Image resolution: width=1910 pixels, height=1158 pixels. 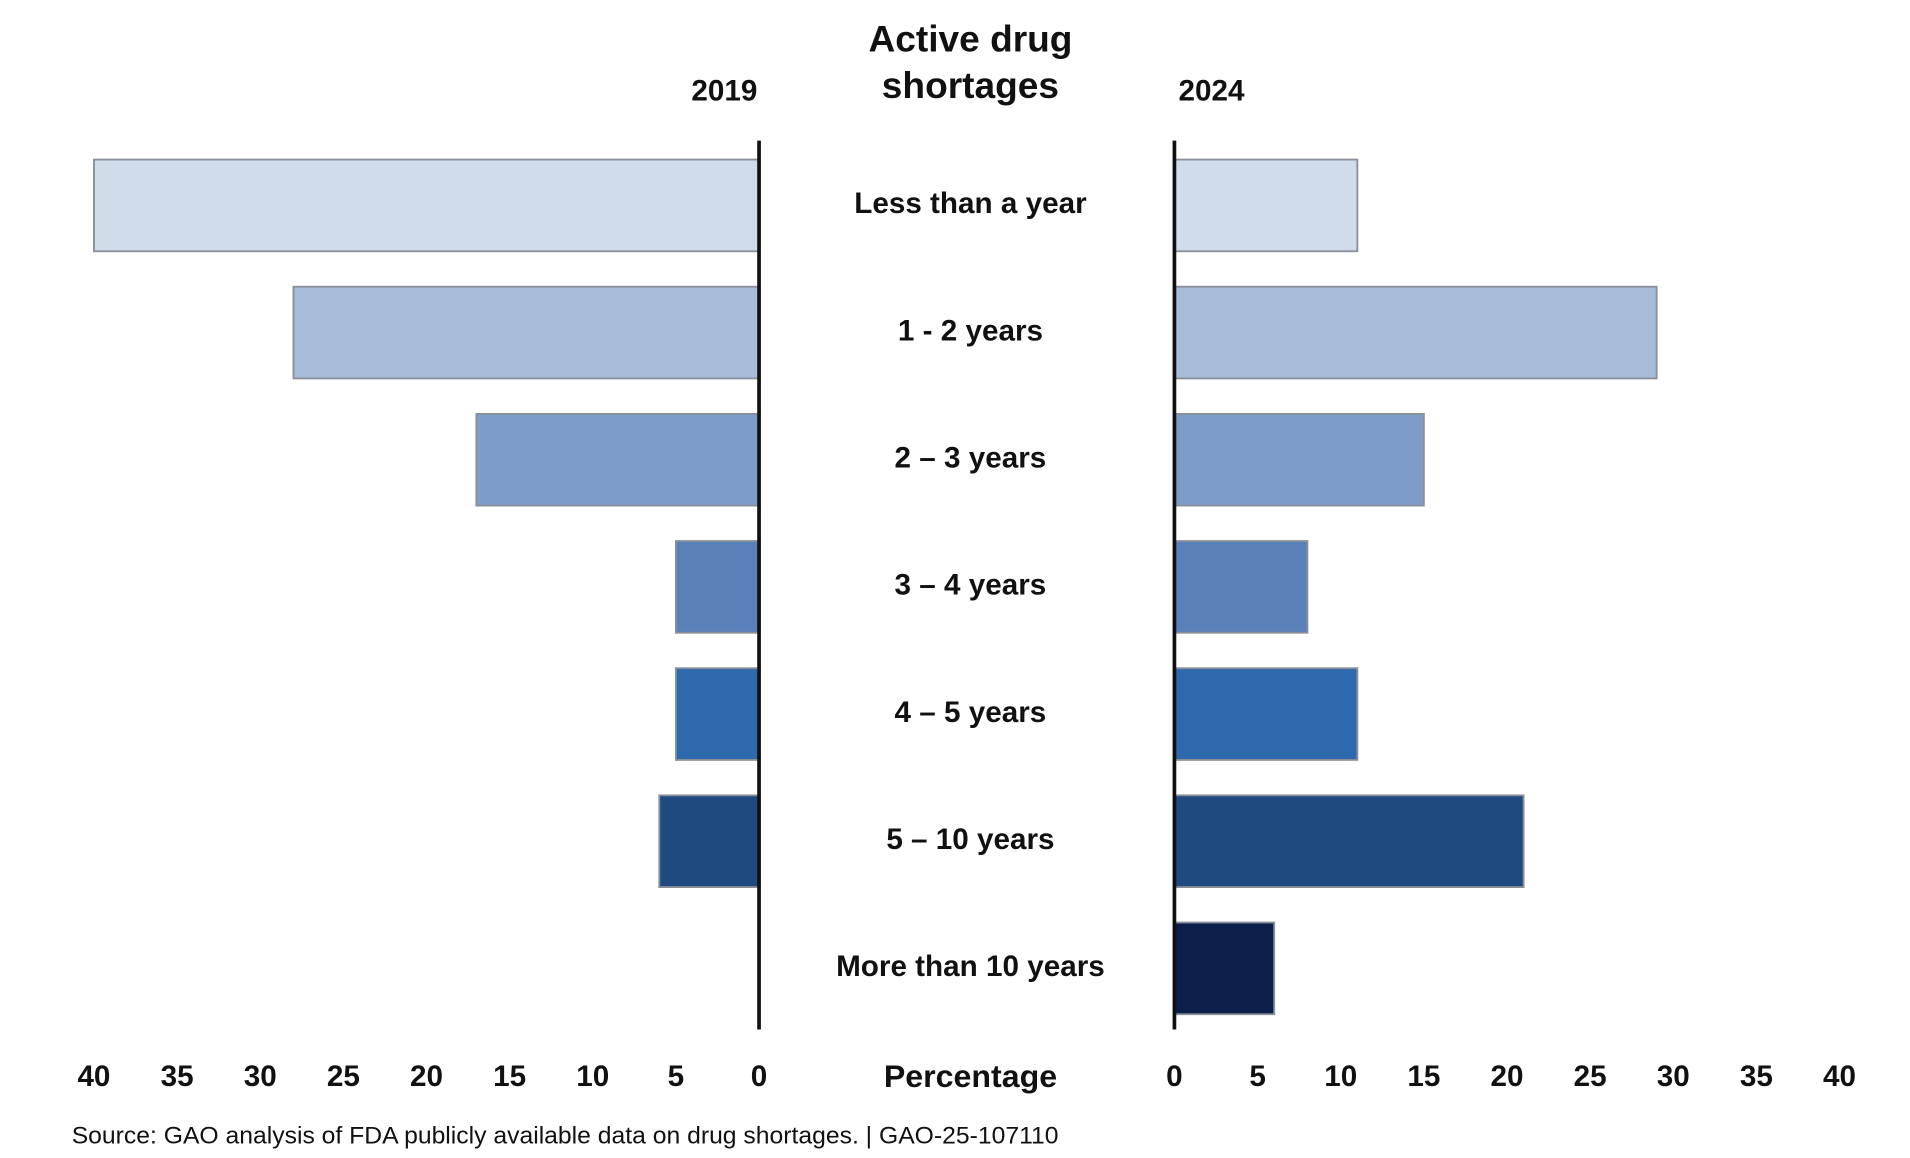 What do you see at coordinates (970, 966) in the screenshot?
I see `category-label: More than 10 years` at bounding box center [970, 966].